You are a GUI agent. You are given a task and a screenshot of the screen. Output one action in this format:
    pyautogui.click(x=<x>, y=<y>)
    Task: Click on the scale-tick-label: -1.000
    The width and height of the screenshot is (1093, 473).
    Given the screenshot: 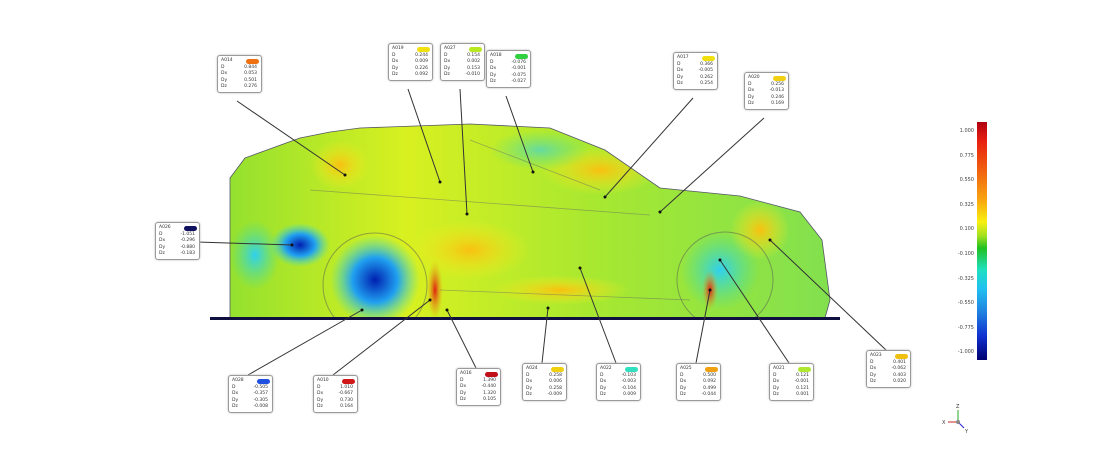 What is the action you would take?
    pyautogui.click(x=965, y=352)
    